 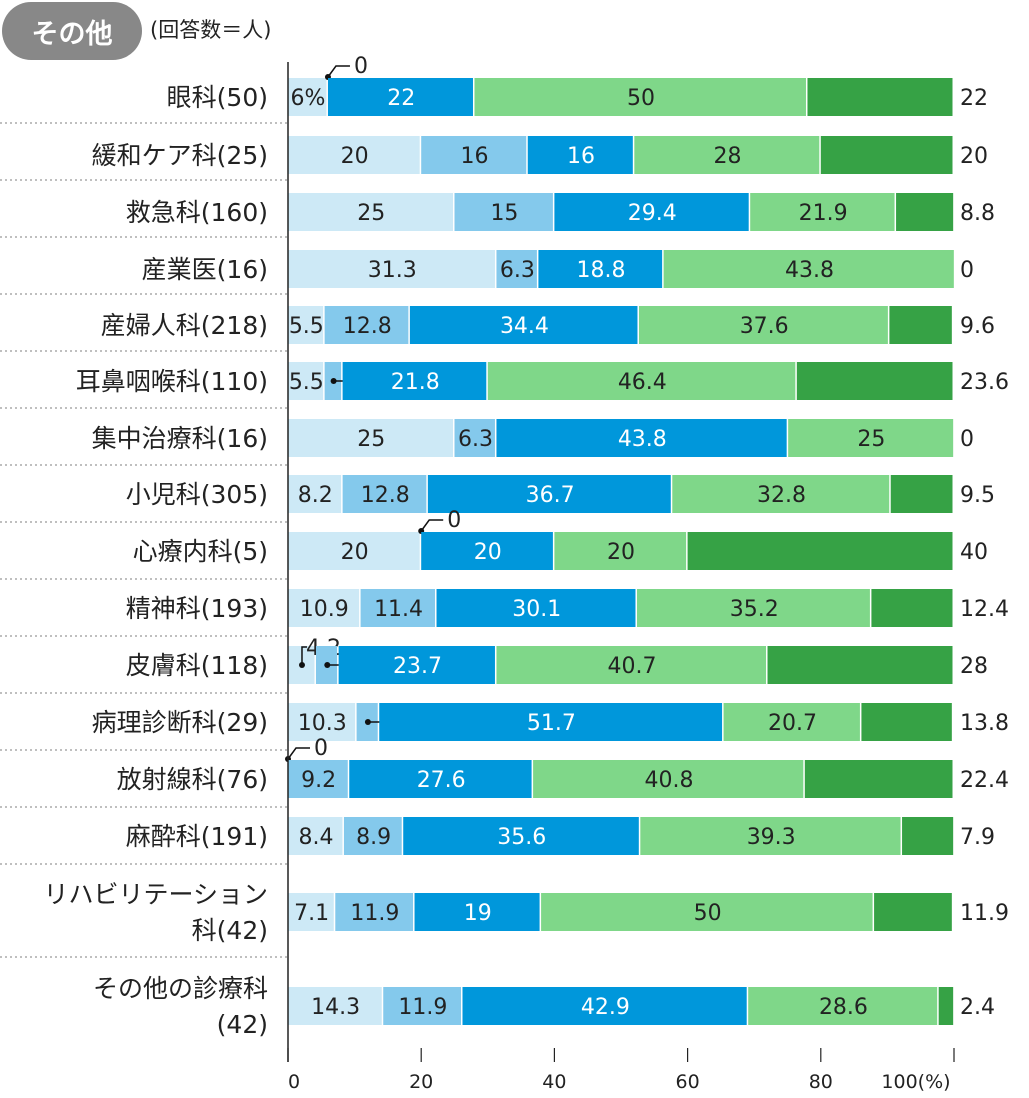 I want to click on value-label: 30.1, so click(x=536, y=609).